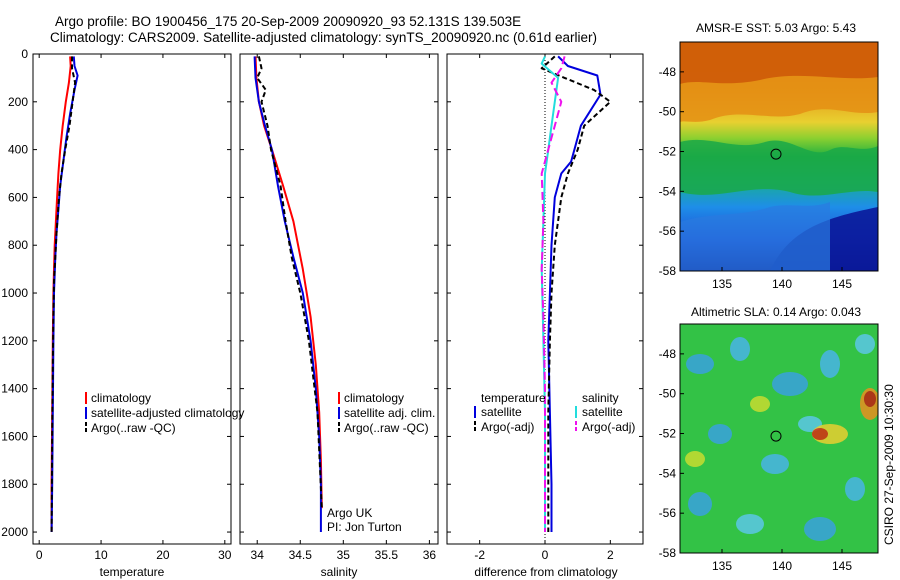 This screenshot has height=580, width=900. I want to click on legend-label-satellite: satellite adj. clim., so click(389, 413).